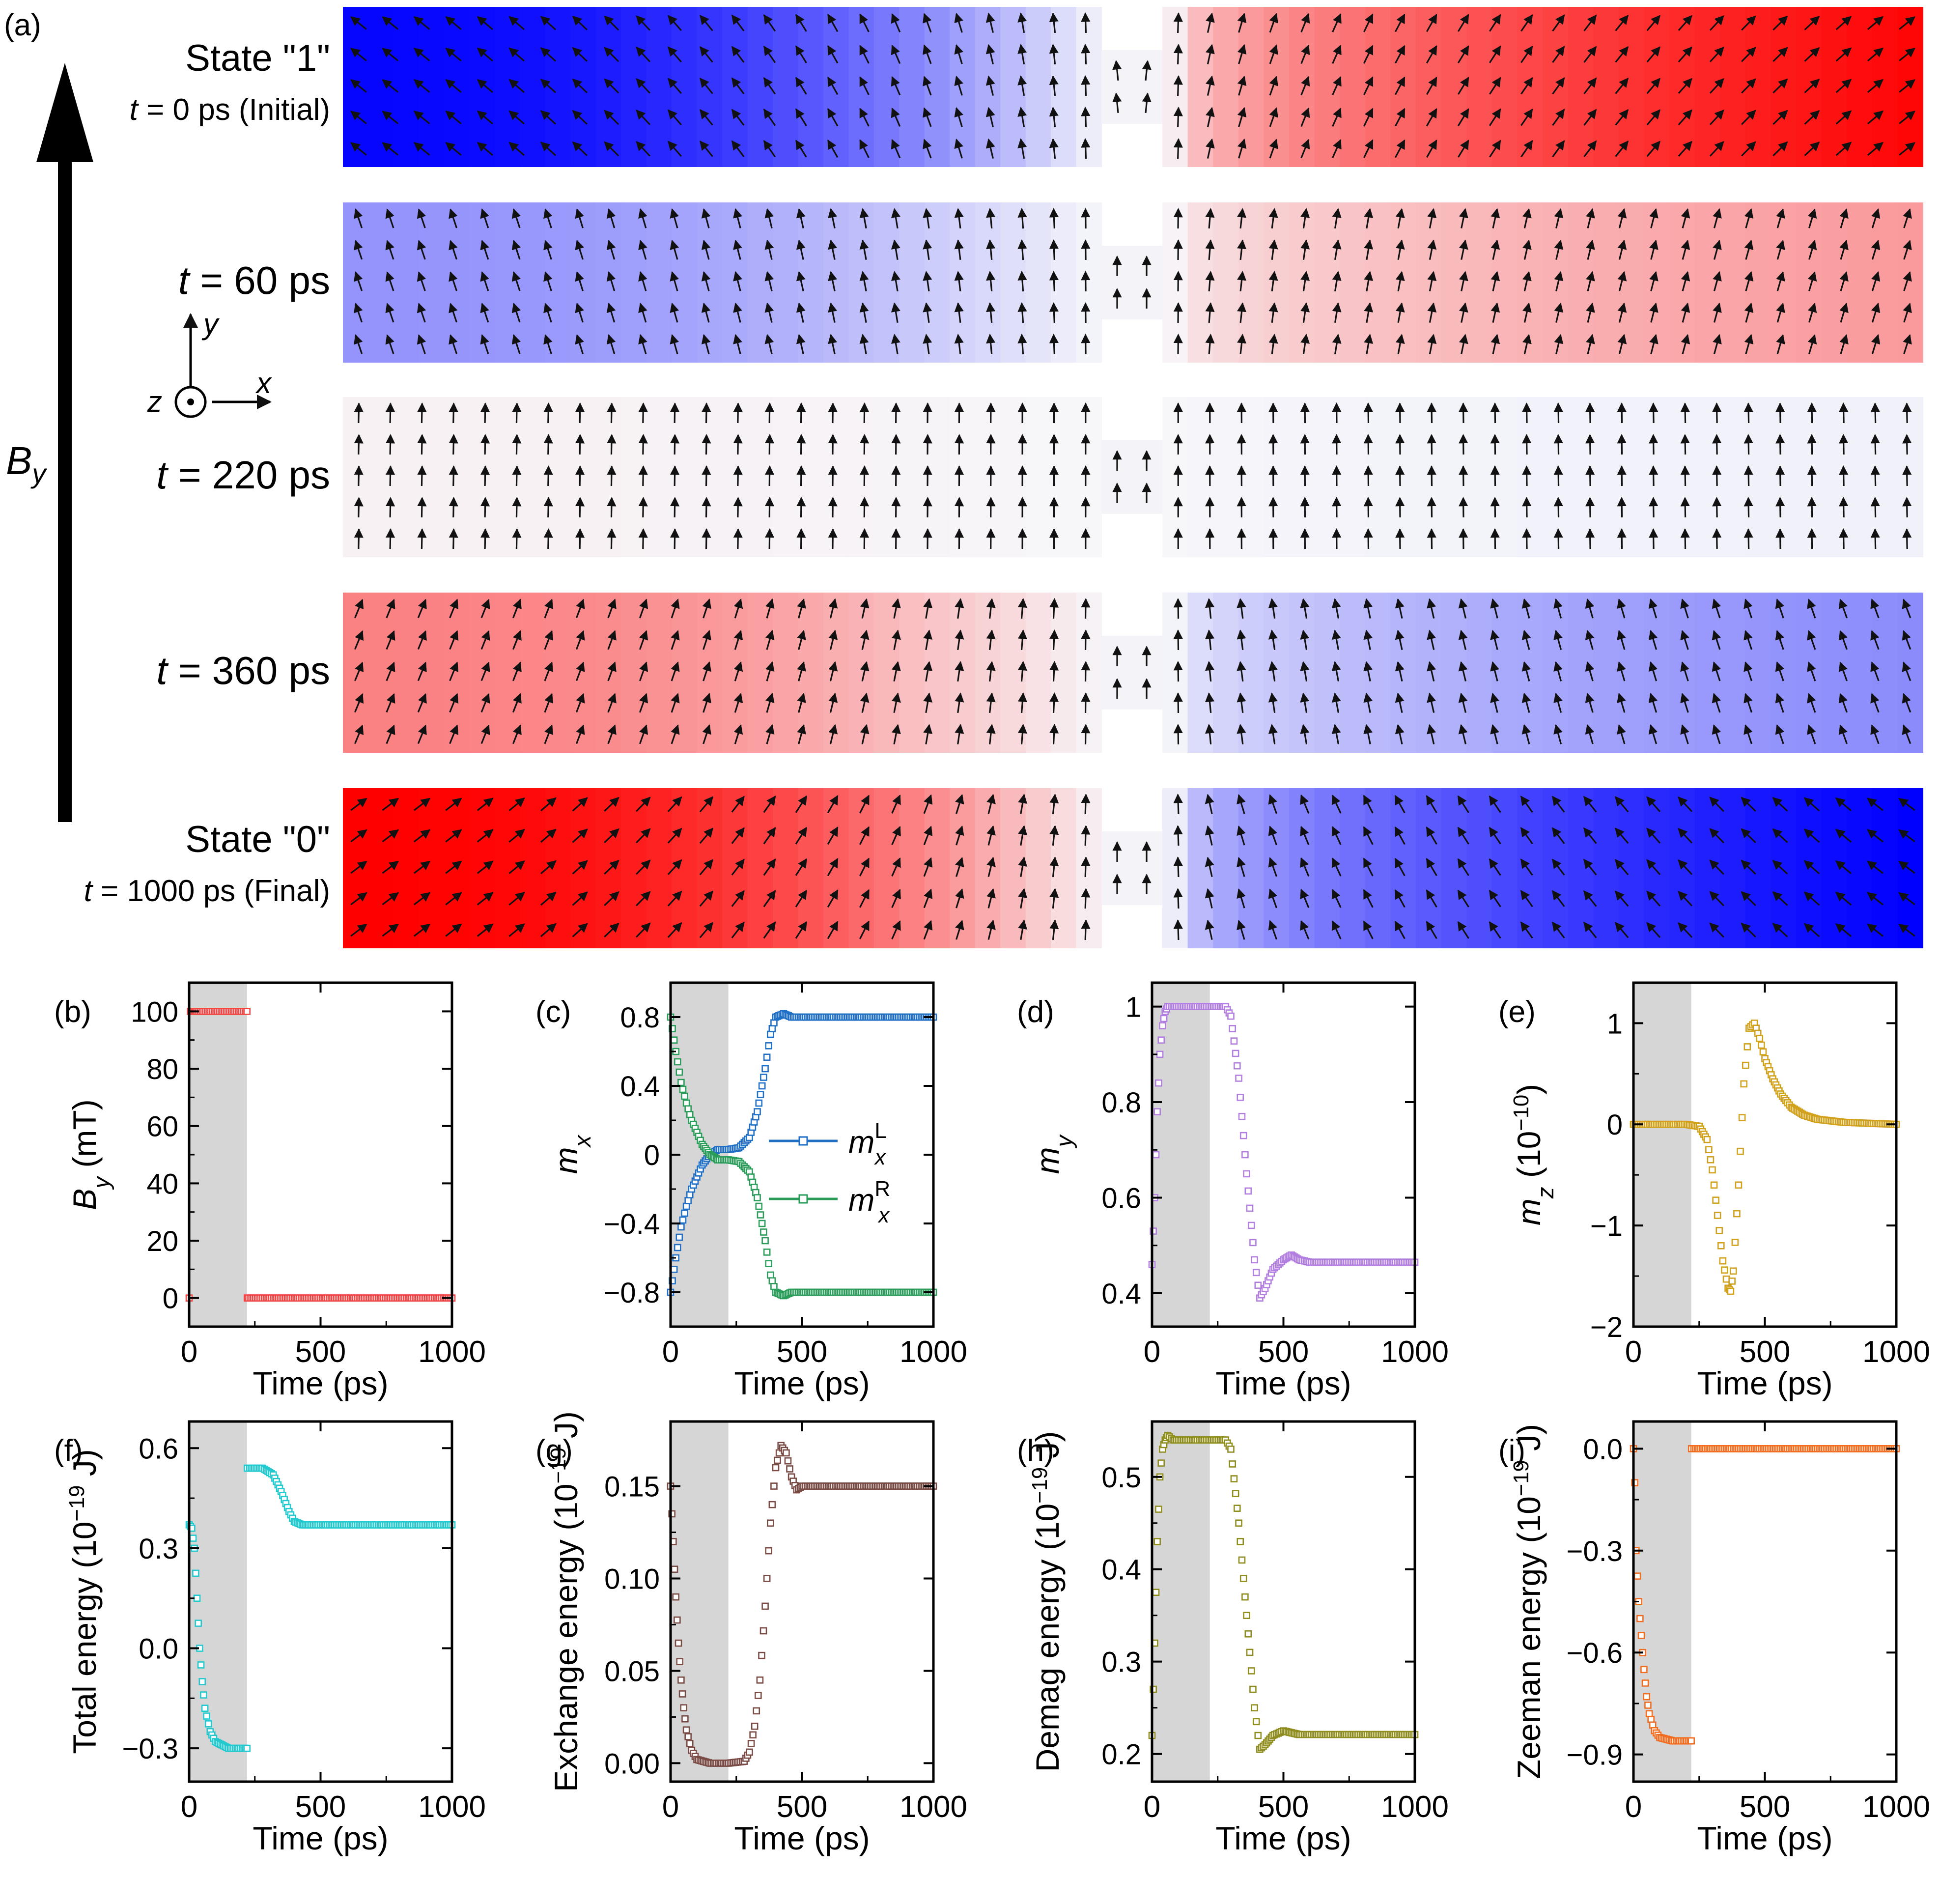 The height and width of the screenshot is (1904, 1940). What do you see at coordinates (207, 891) in the screenshot?
I see `stripe-time: t = 1000 ps (Final)` at bounding box center [207, 891].